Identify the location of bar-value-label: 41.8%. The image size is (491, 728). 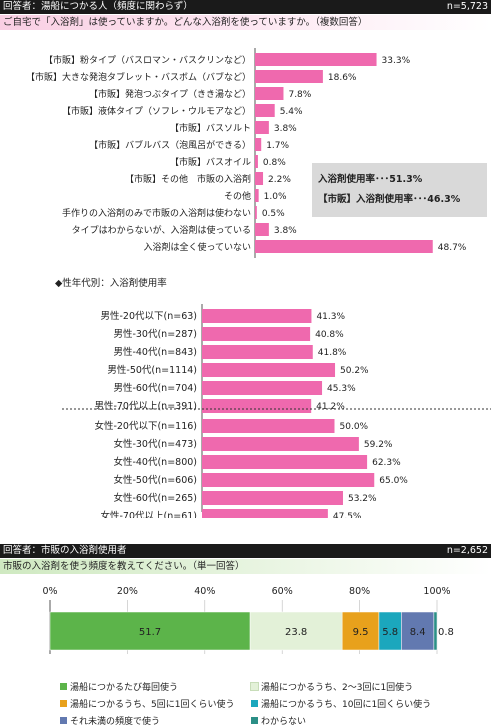
(332, 353).